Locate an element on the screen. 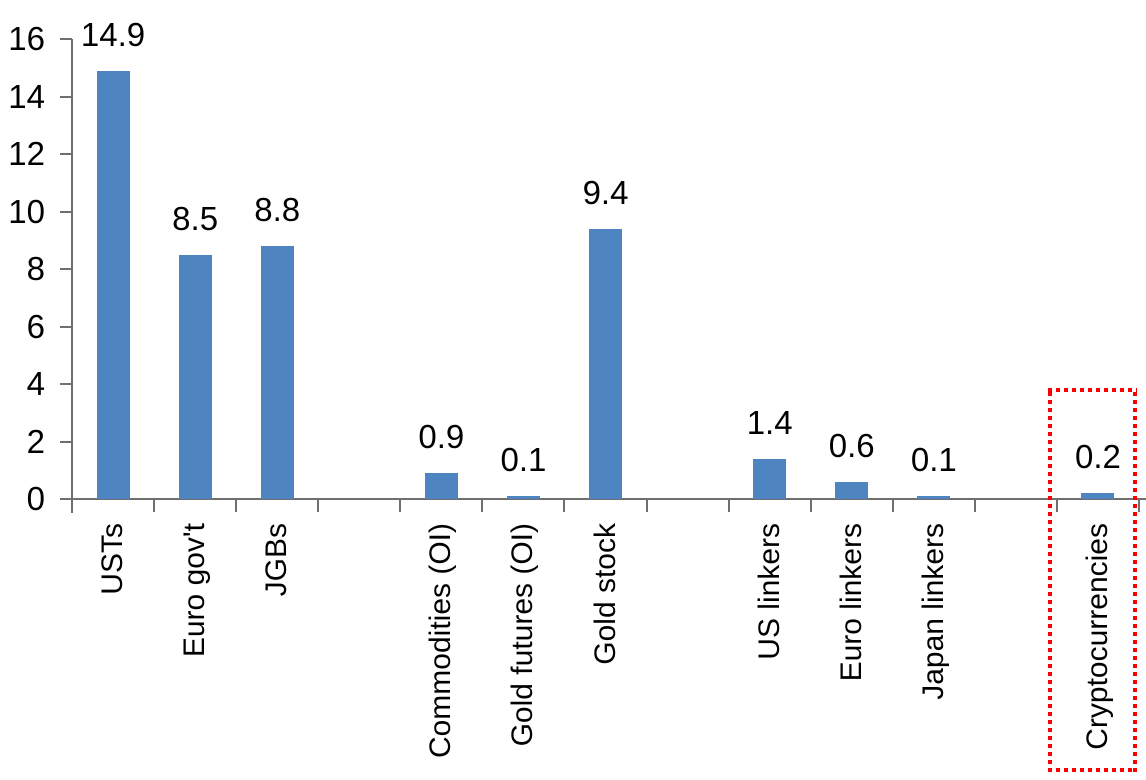 This screenshot has width=1146, height=780. y-tick-label: 10 is located at coordinates (26, 211).